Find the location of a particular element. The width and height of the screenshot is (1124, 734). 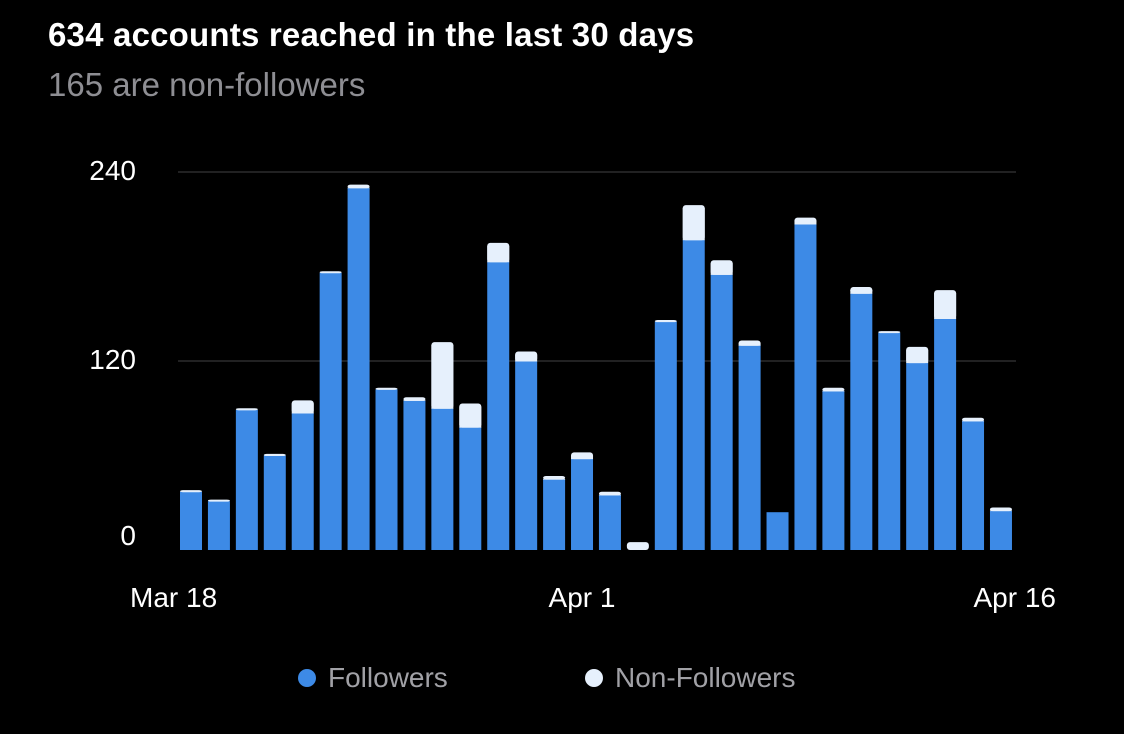

x-tick-label-0: Mar 18 is located at coordinates (173, 597).